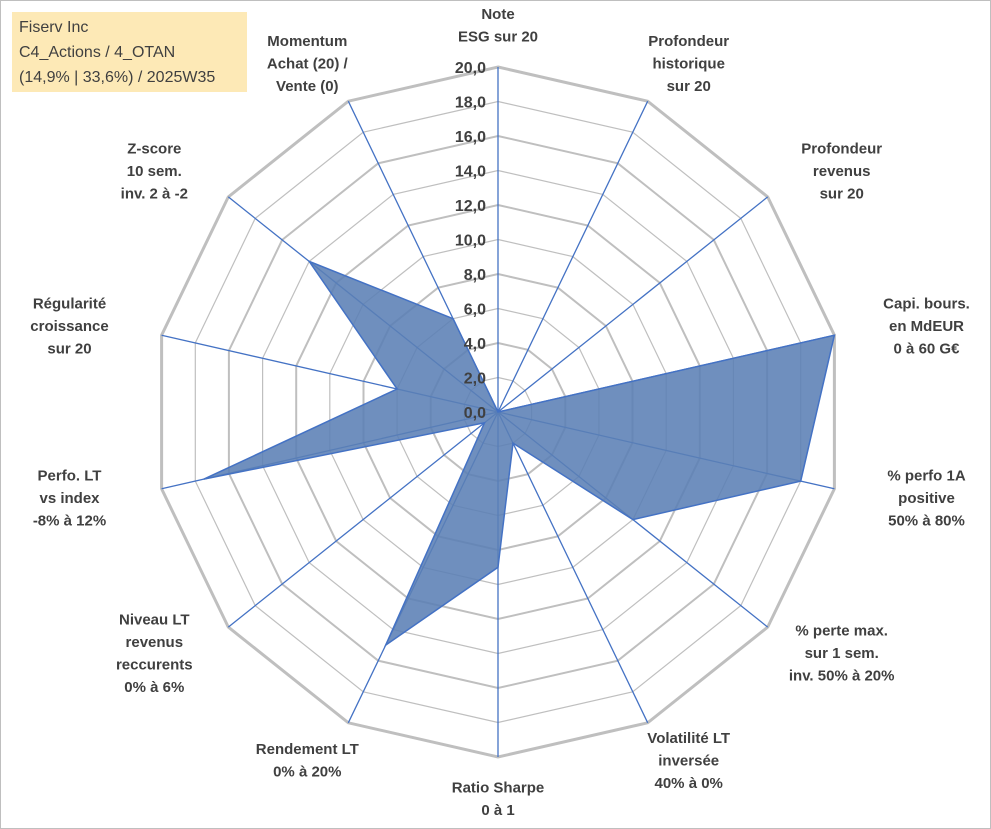 This screenshot has height=829, width=991. What do you see at coordinates (470, 68) in the screenshot?
I see `tick-label-10: 20,0` at bounding box center [470, 68].